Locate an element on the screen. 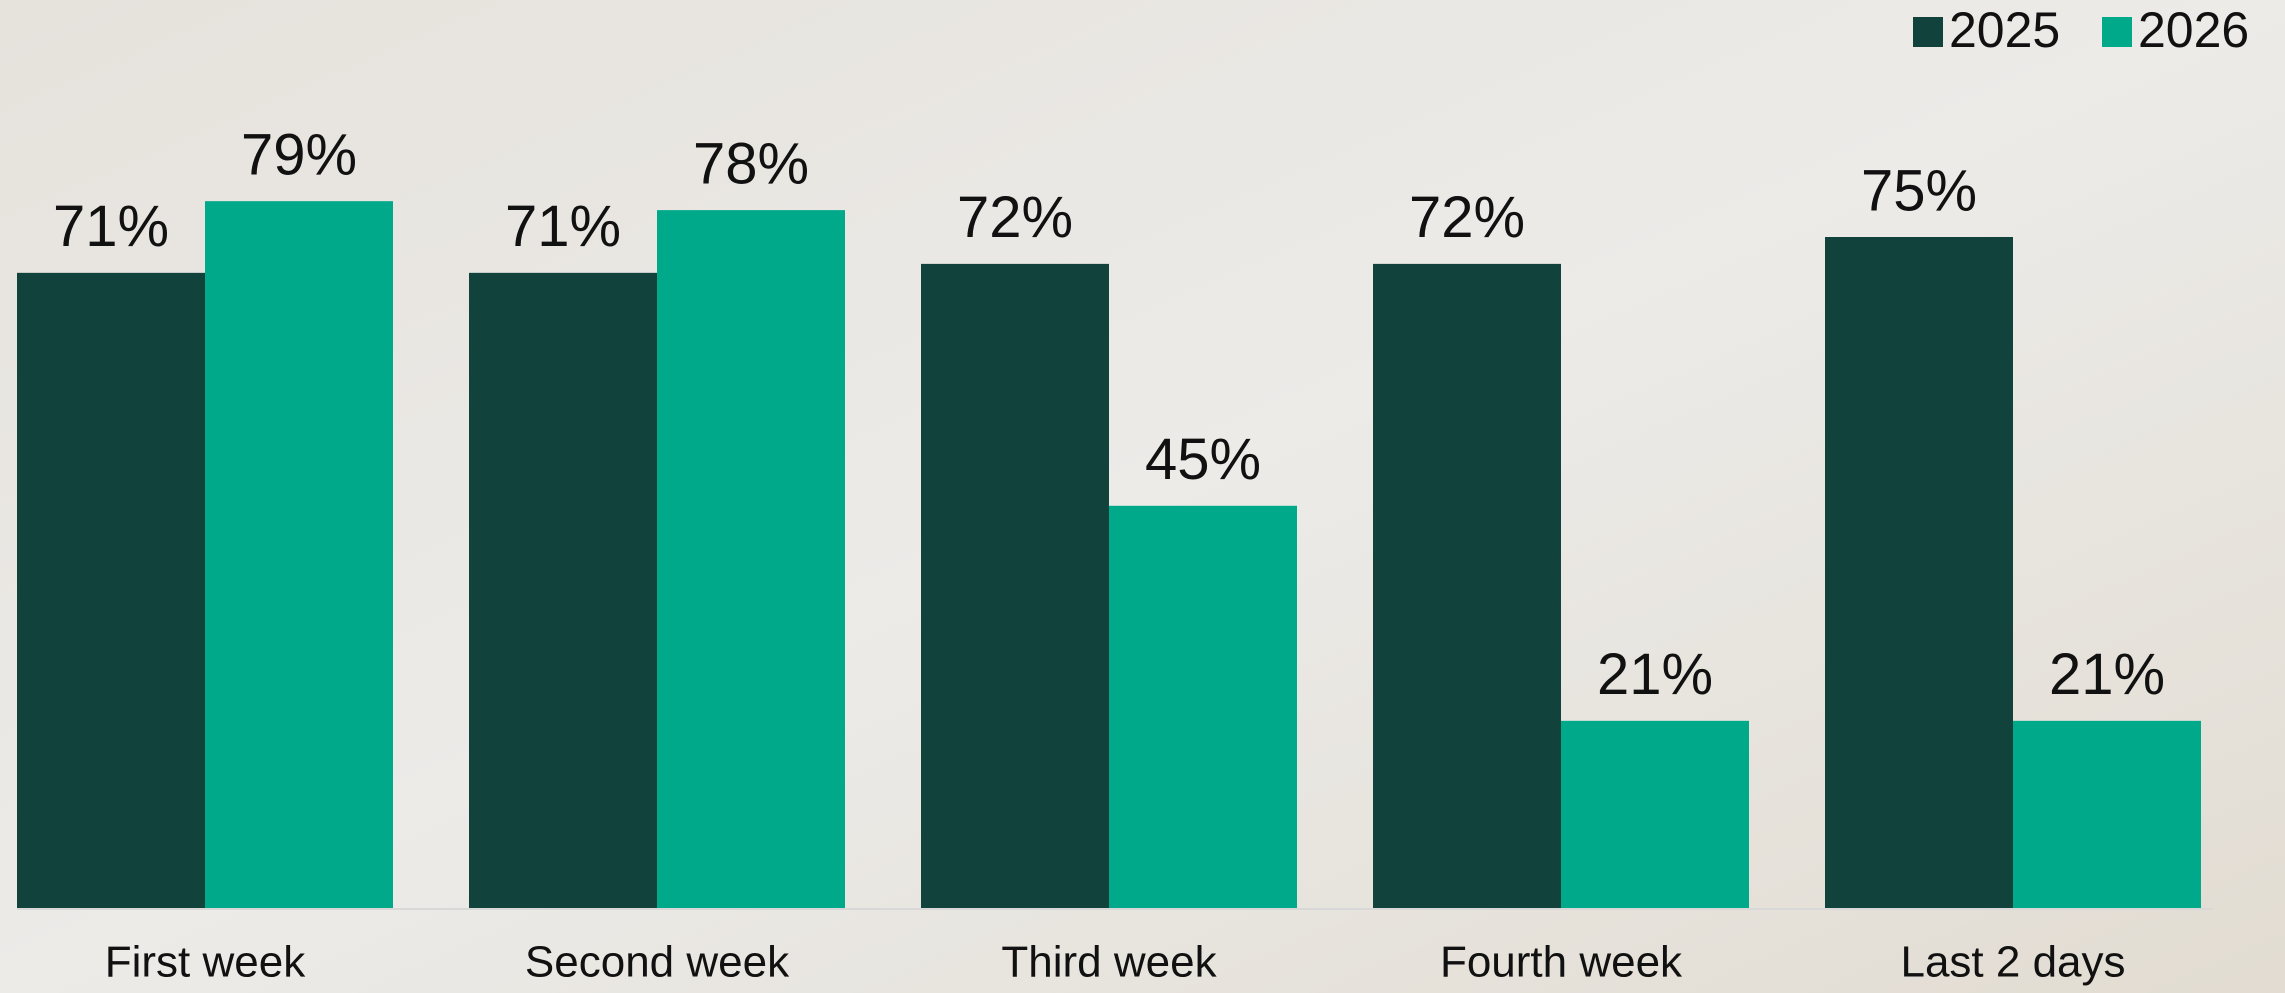 This screenshot has height=993, width=2285. value-label: 45% is located at coordinates (1203, 459).